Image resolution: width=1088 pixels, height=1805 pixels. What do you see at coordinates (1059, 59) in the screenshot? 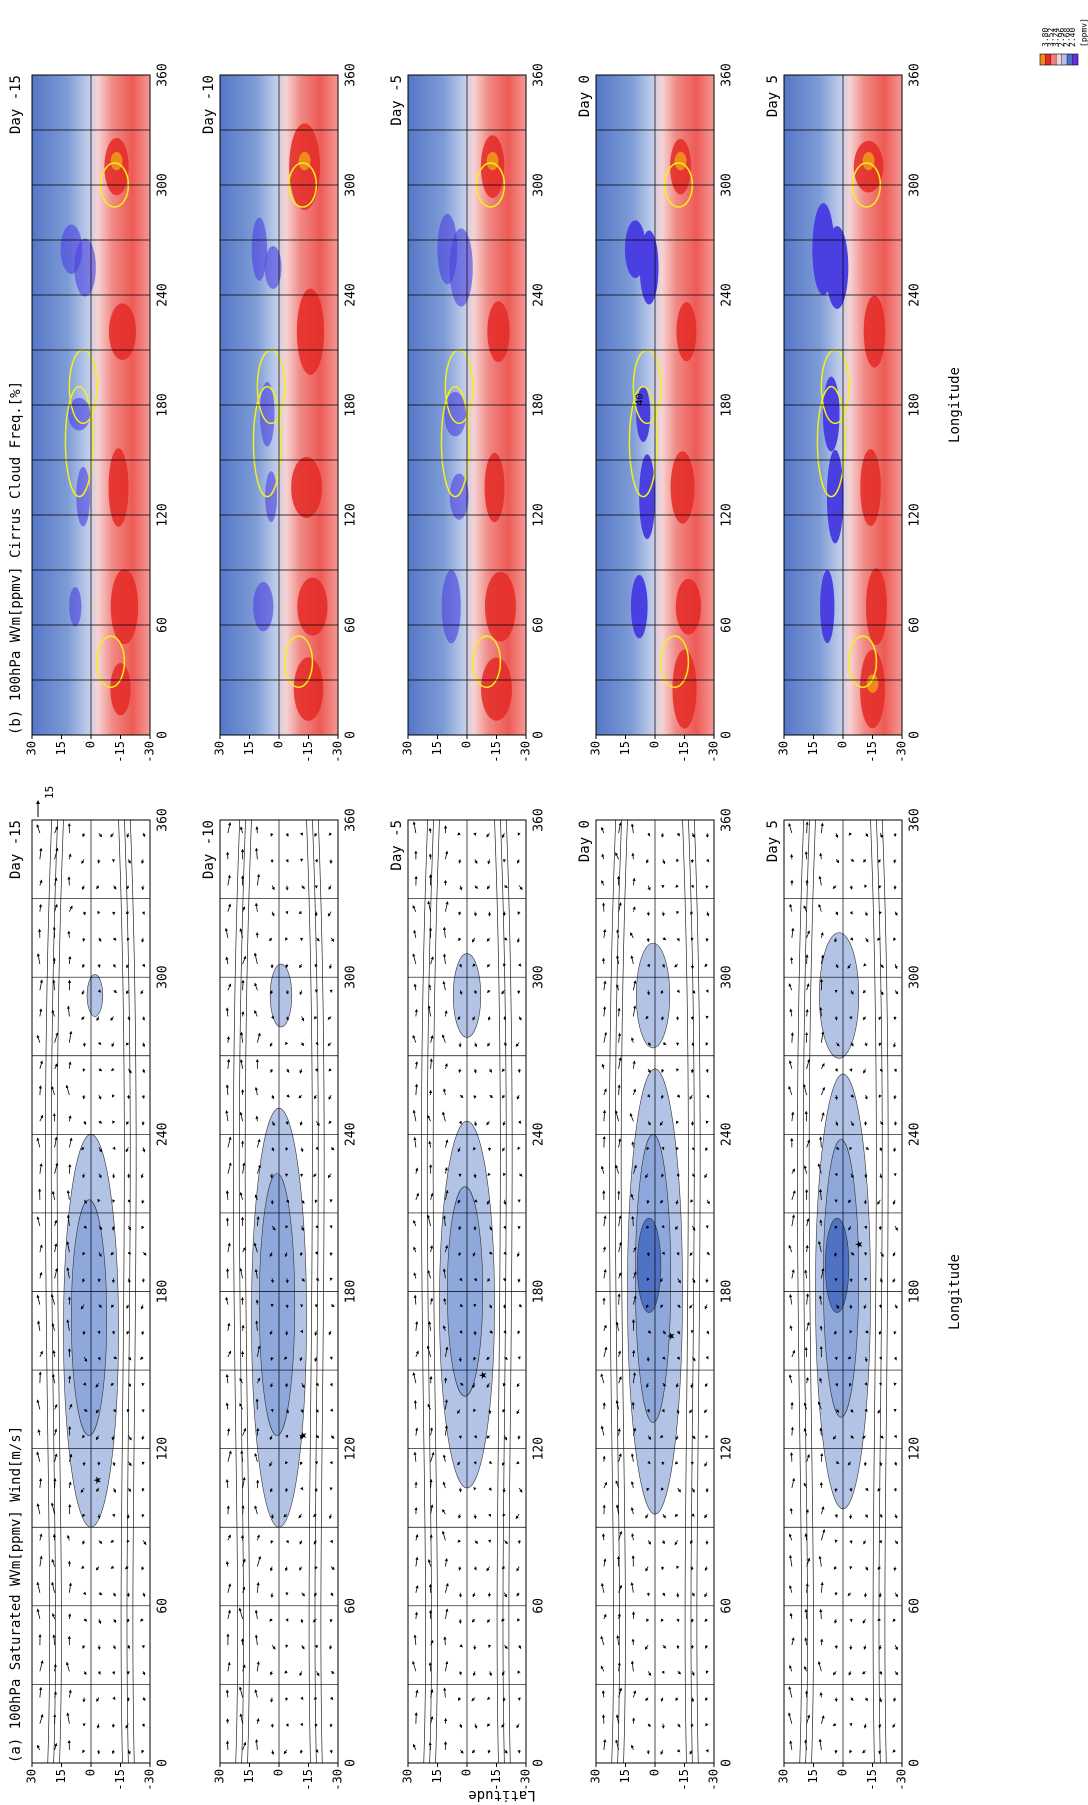
I see `colorbar-frame` at bounding box center [1059, 59].